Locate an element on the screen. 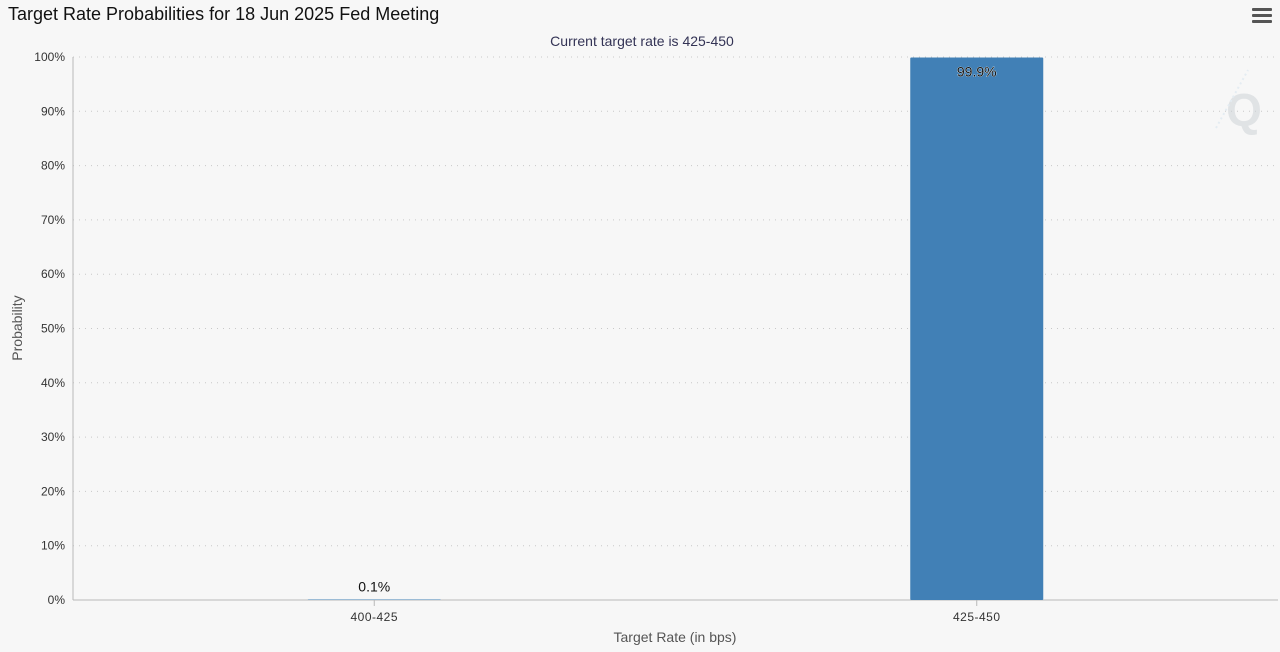 This screenshot has width=1280, height=652. x-axis-title: Target Rate (in bps) is located at coordinates (675, 637).